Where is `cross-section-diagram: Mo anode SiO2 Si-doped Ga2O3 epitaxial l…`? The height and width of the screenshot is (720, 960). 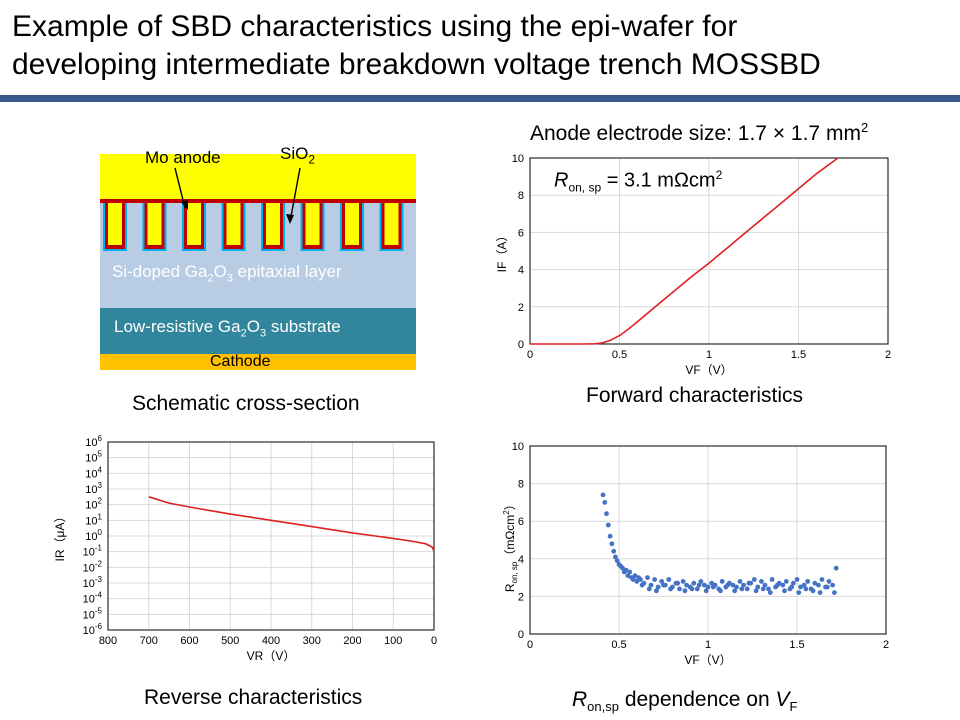
cross-section-diagram: Mo anode SiO2 Si-doped Ga2O3 epitaxial l… is located at coordinates (258, 258).